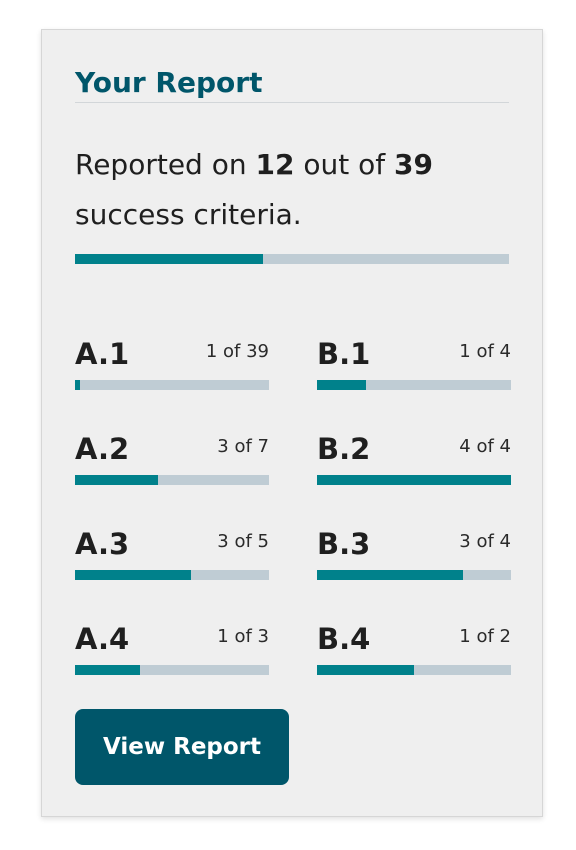 This screenshot has width=576, height=850. What do you see at coordinates (169, 259) in the screenshot?
I see `overall-progress-fill` at bounding box center [169, 259].